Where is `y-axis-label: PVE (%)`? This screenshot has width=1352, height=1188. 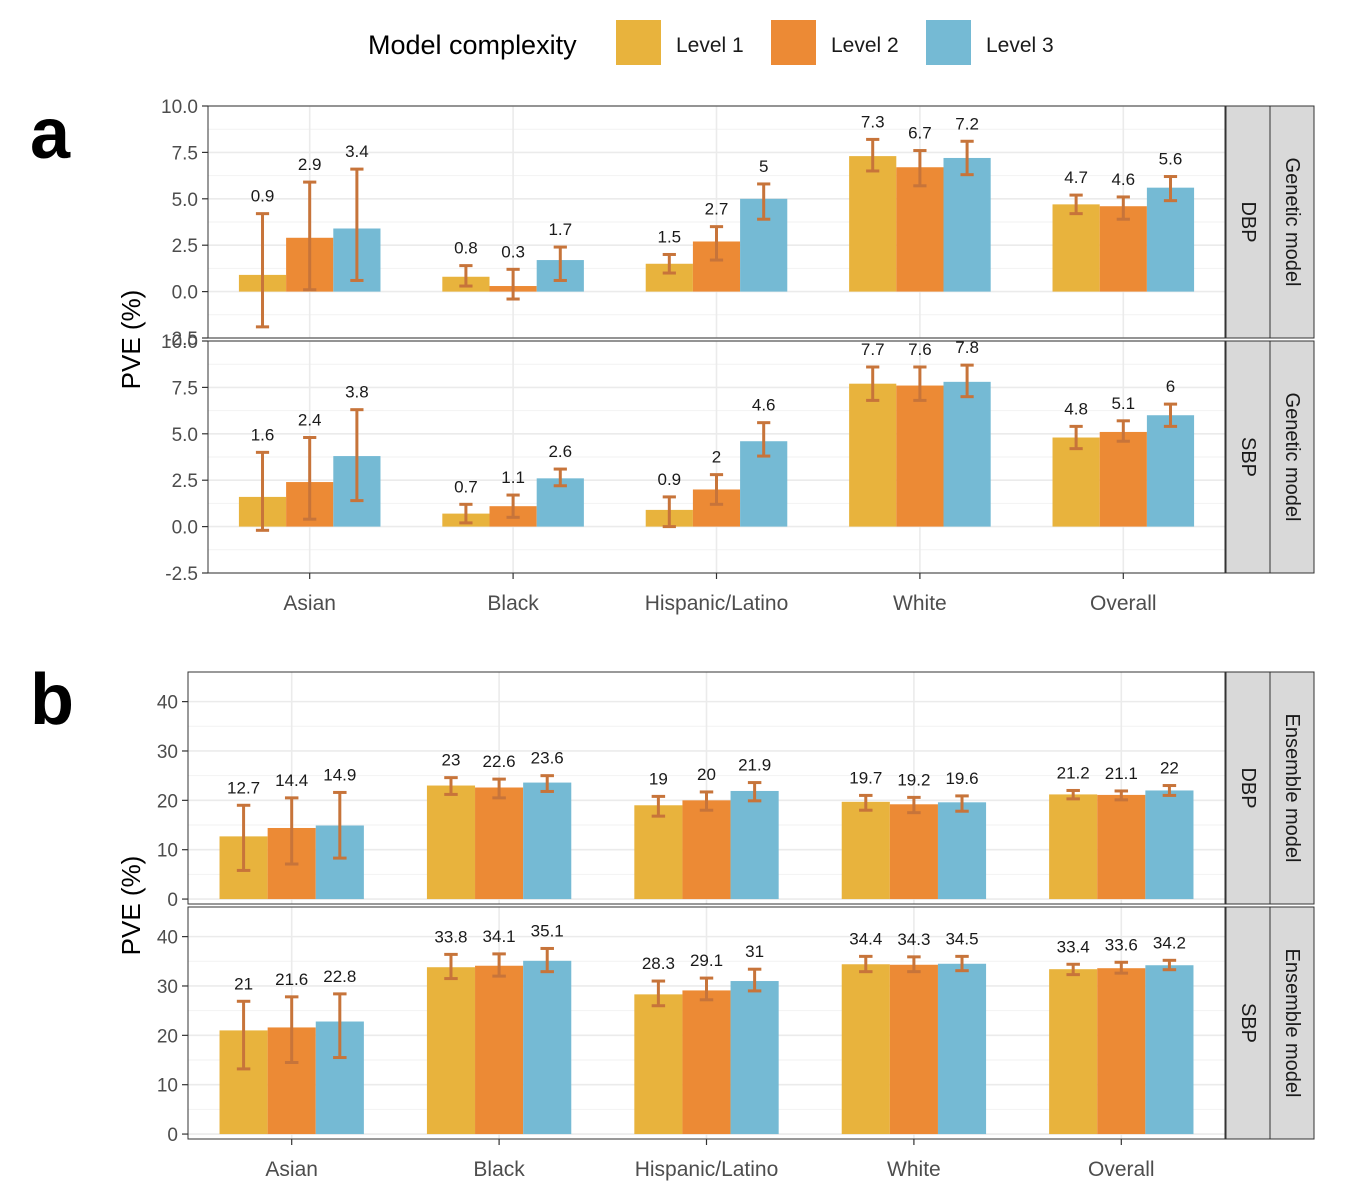
y-axis-label: PVE (%) is located at coordinates (131, 340).